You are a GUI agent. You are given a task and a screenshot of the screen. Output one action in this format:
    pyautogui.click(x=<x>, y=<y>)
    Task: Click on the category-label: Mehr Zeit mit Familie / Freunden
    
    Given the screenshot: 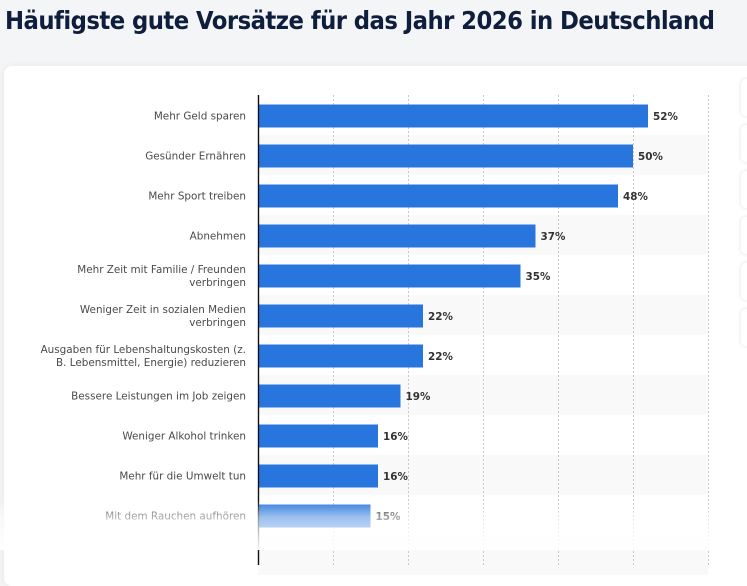 What is the action you would take?
    pyautogui.click(x=161, y=270)
    